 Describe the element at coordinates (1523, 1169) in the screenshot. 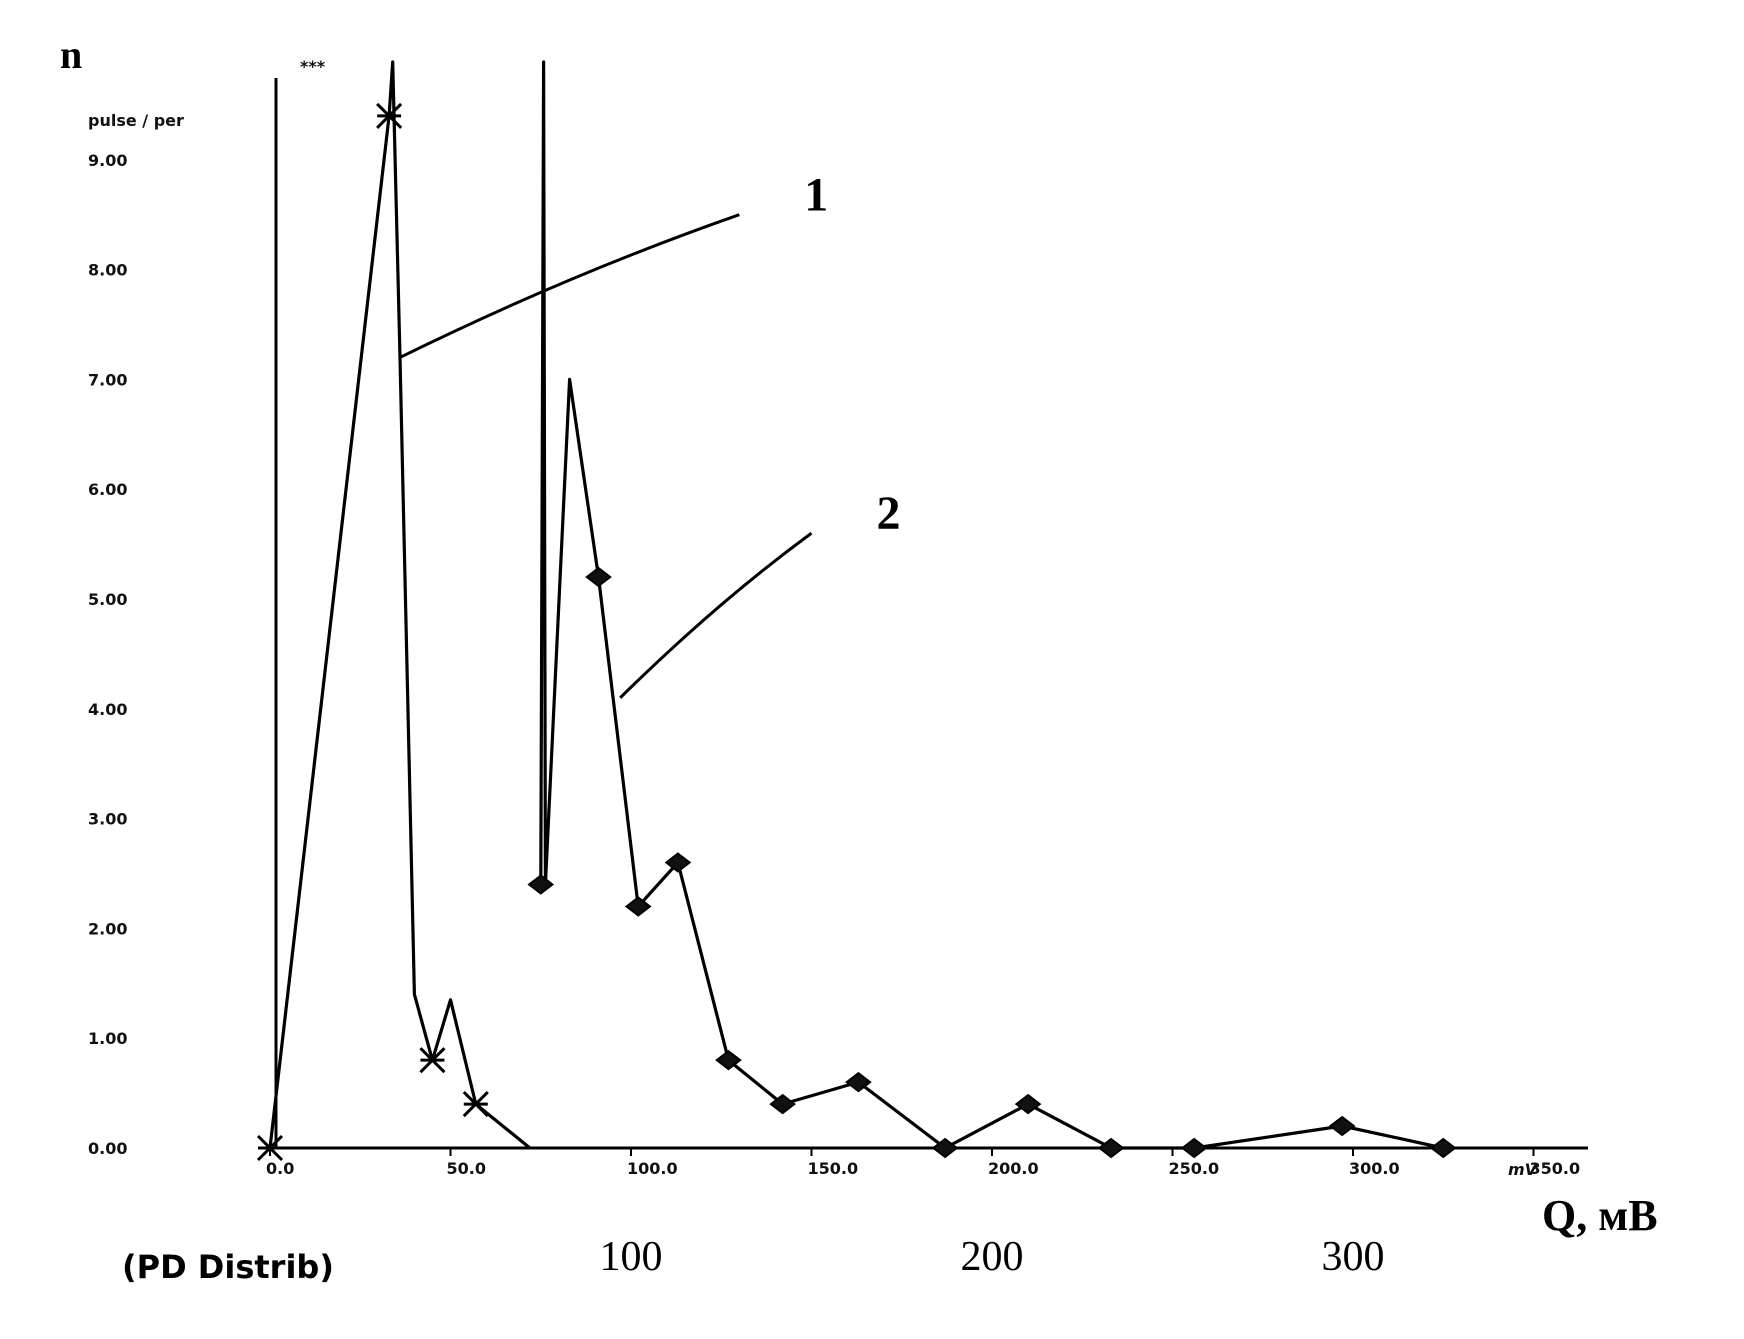

I see `x-axis-unit: mV` at that location.